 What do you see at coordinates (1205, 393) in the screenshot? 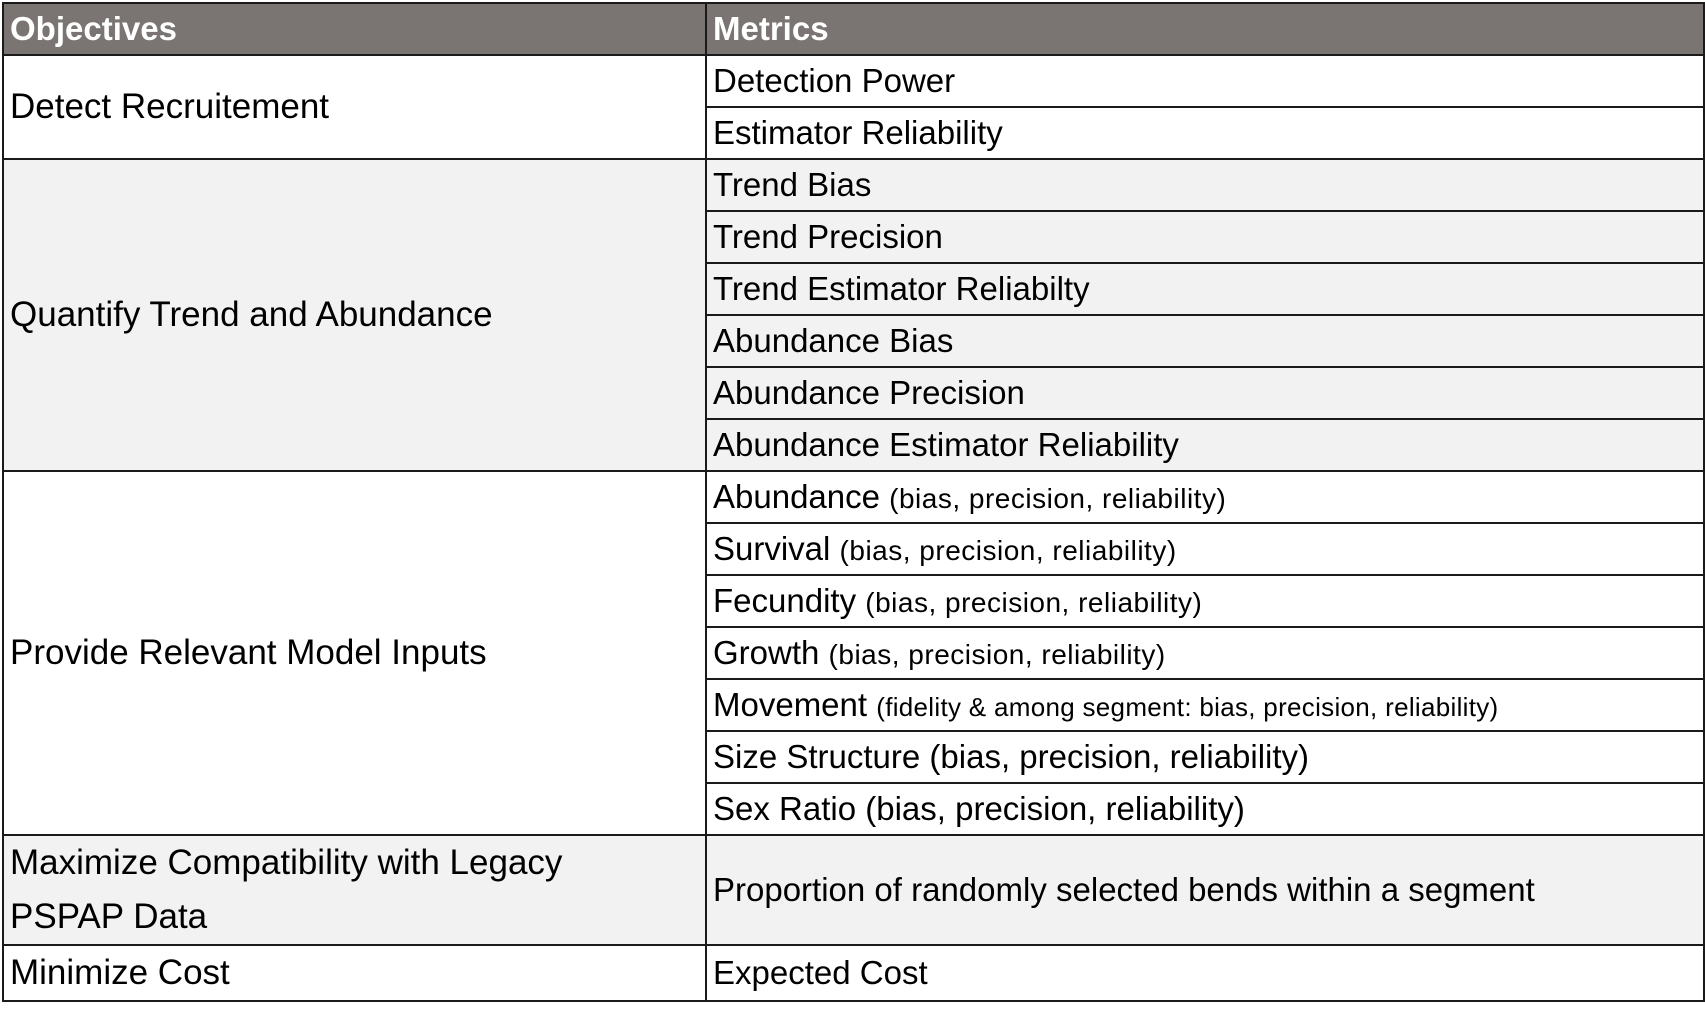
I see `metric-cell: Abundance Precision` at bounding box center [1205, 393].